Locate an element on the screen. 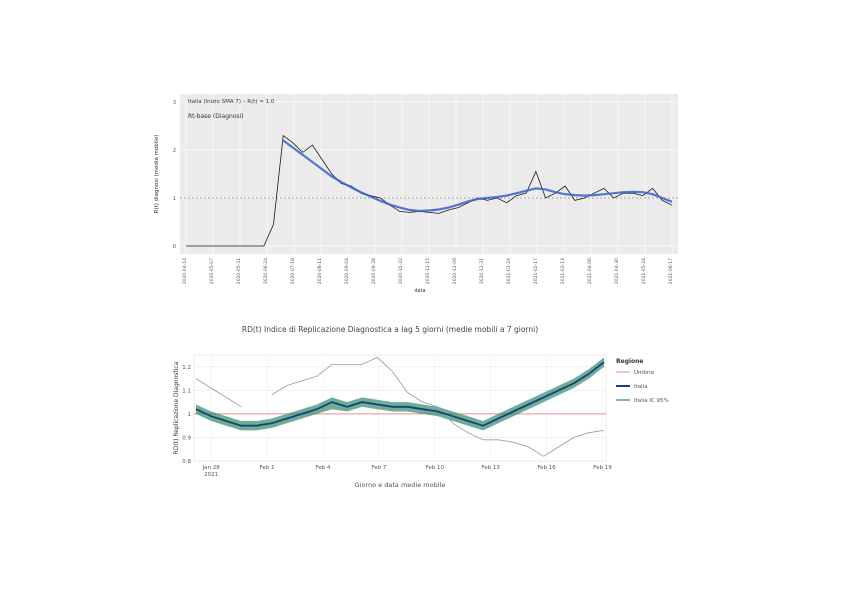 The width and height of the screenshot is (842, 595). x-tick-label: 2021-06-17 is located at coordinates (671, 271).